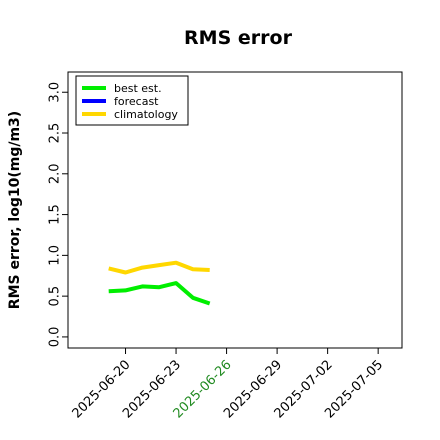 The width and height of the screenshot is (440, 440). I want to click on y-axis-label: RMS error, log10(mg/m3), so click(15, 210).